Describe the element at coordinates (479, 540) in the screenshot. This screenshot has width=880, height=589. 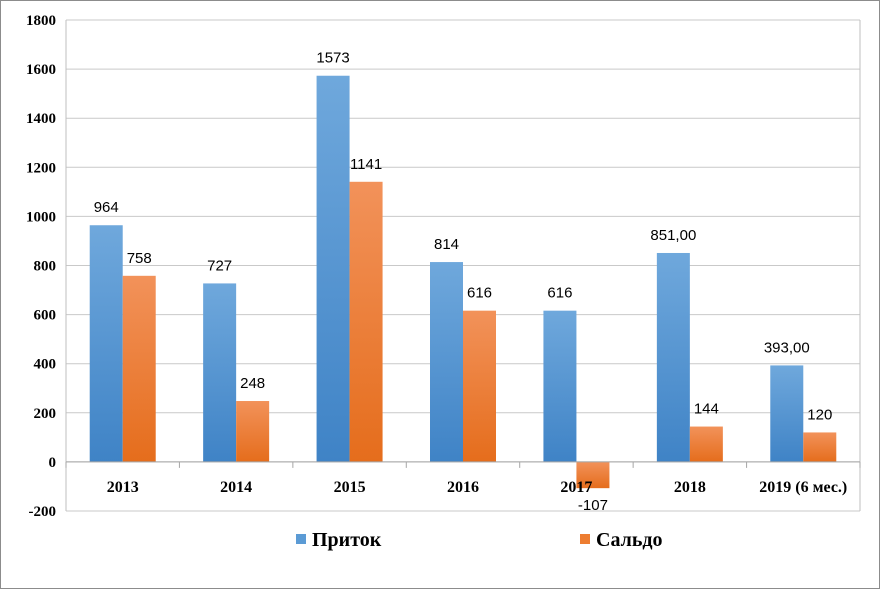
I see `legend: Приток Сальдо` at that location.